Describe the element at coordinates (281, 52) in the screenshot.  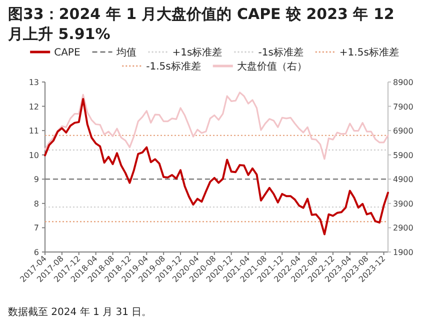
I see `legend-label: -1s标准差` at that location.